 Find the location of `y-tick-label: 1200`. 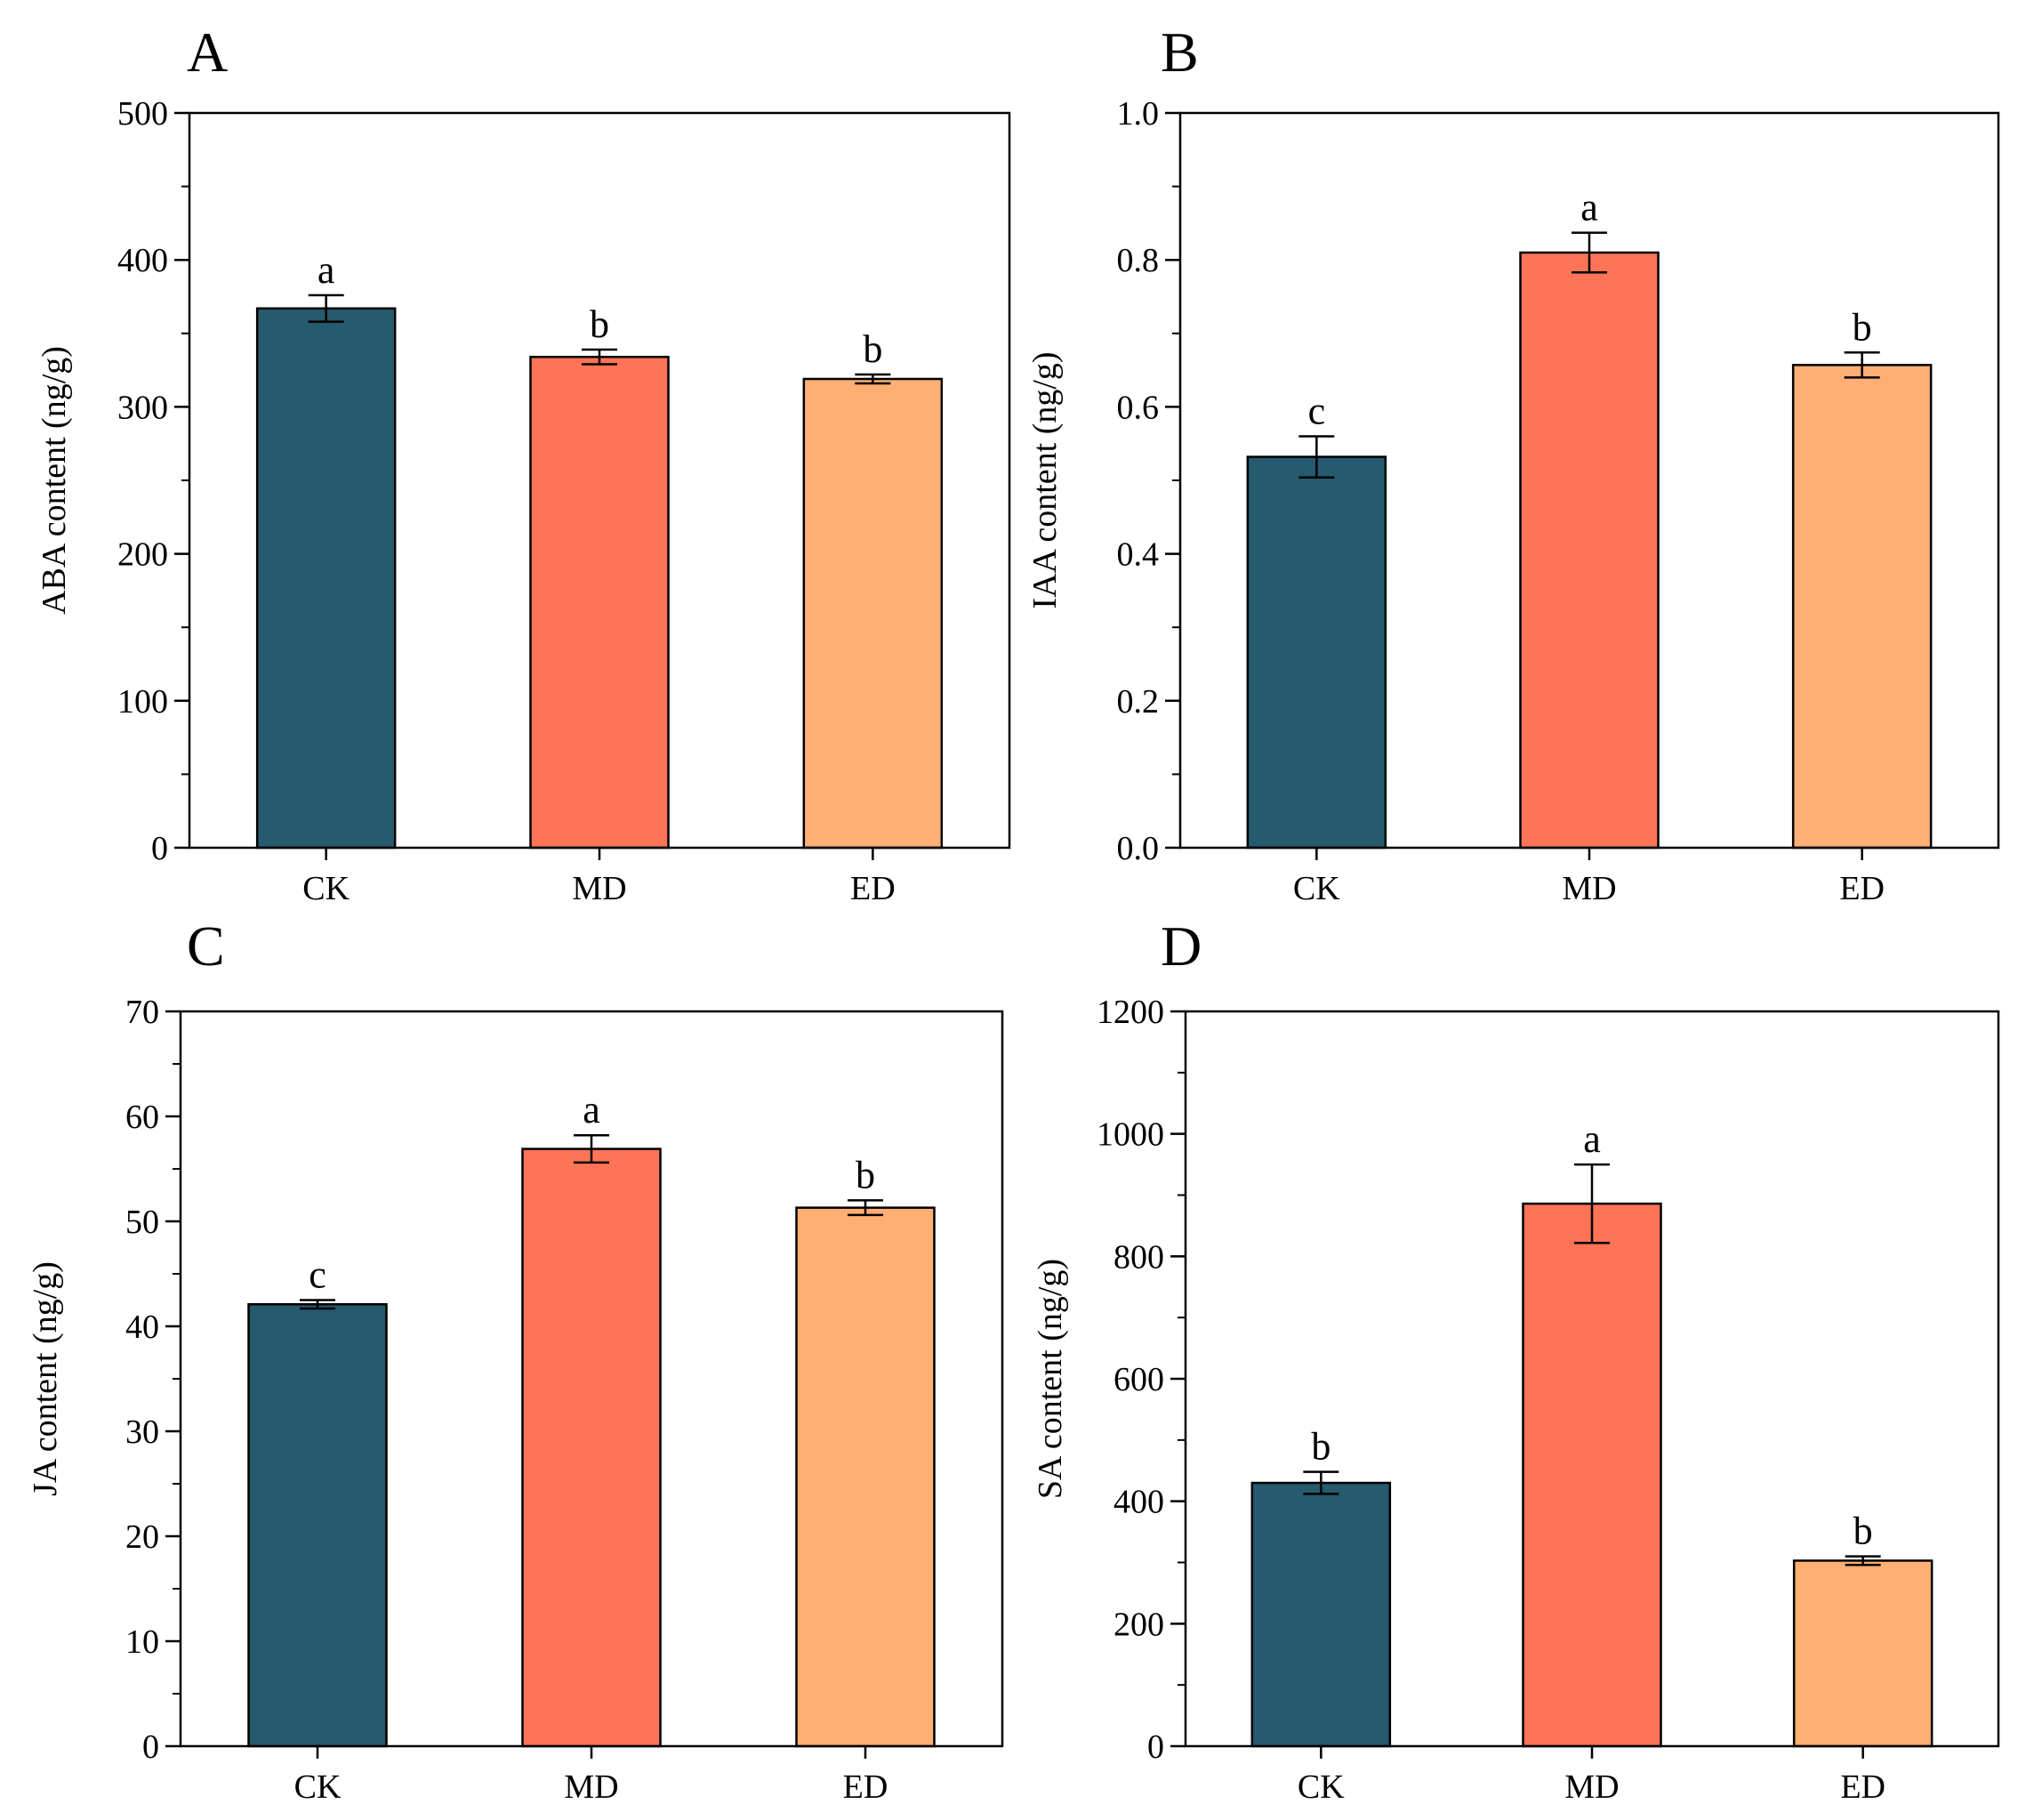

y-tick-label: 1200 is located at coordinates (1130, 1013).